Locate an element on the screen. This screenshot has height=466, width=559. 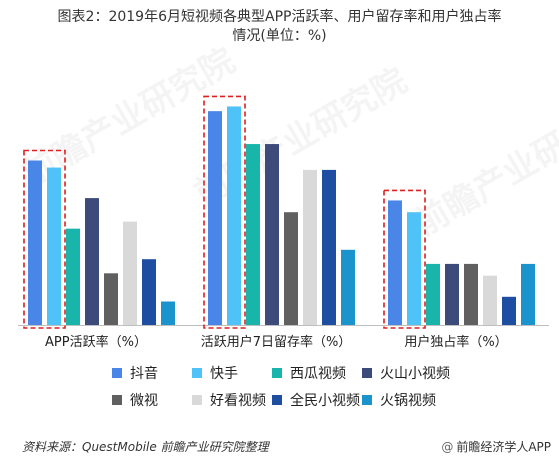
legend-label: 微视 is located at coordinates (144, 401).